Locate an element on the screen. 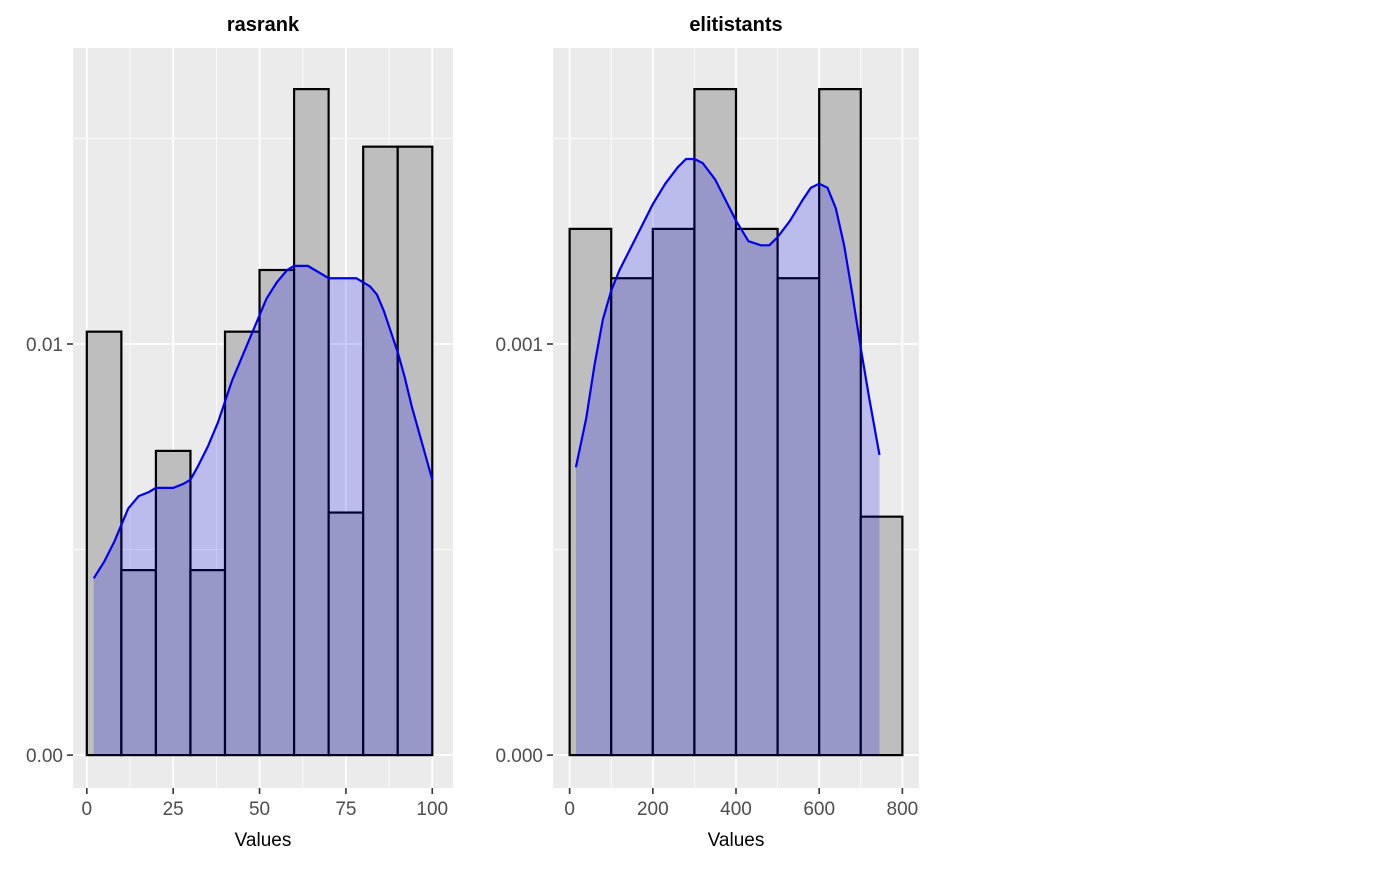  y-tick-label: 0.00 is located at coordinates (44, 756).